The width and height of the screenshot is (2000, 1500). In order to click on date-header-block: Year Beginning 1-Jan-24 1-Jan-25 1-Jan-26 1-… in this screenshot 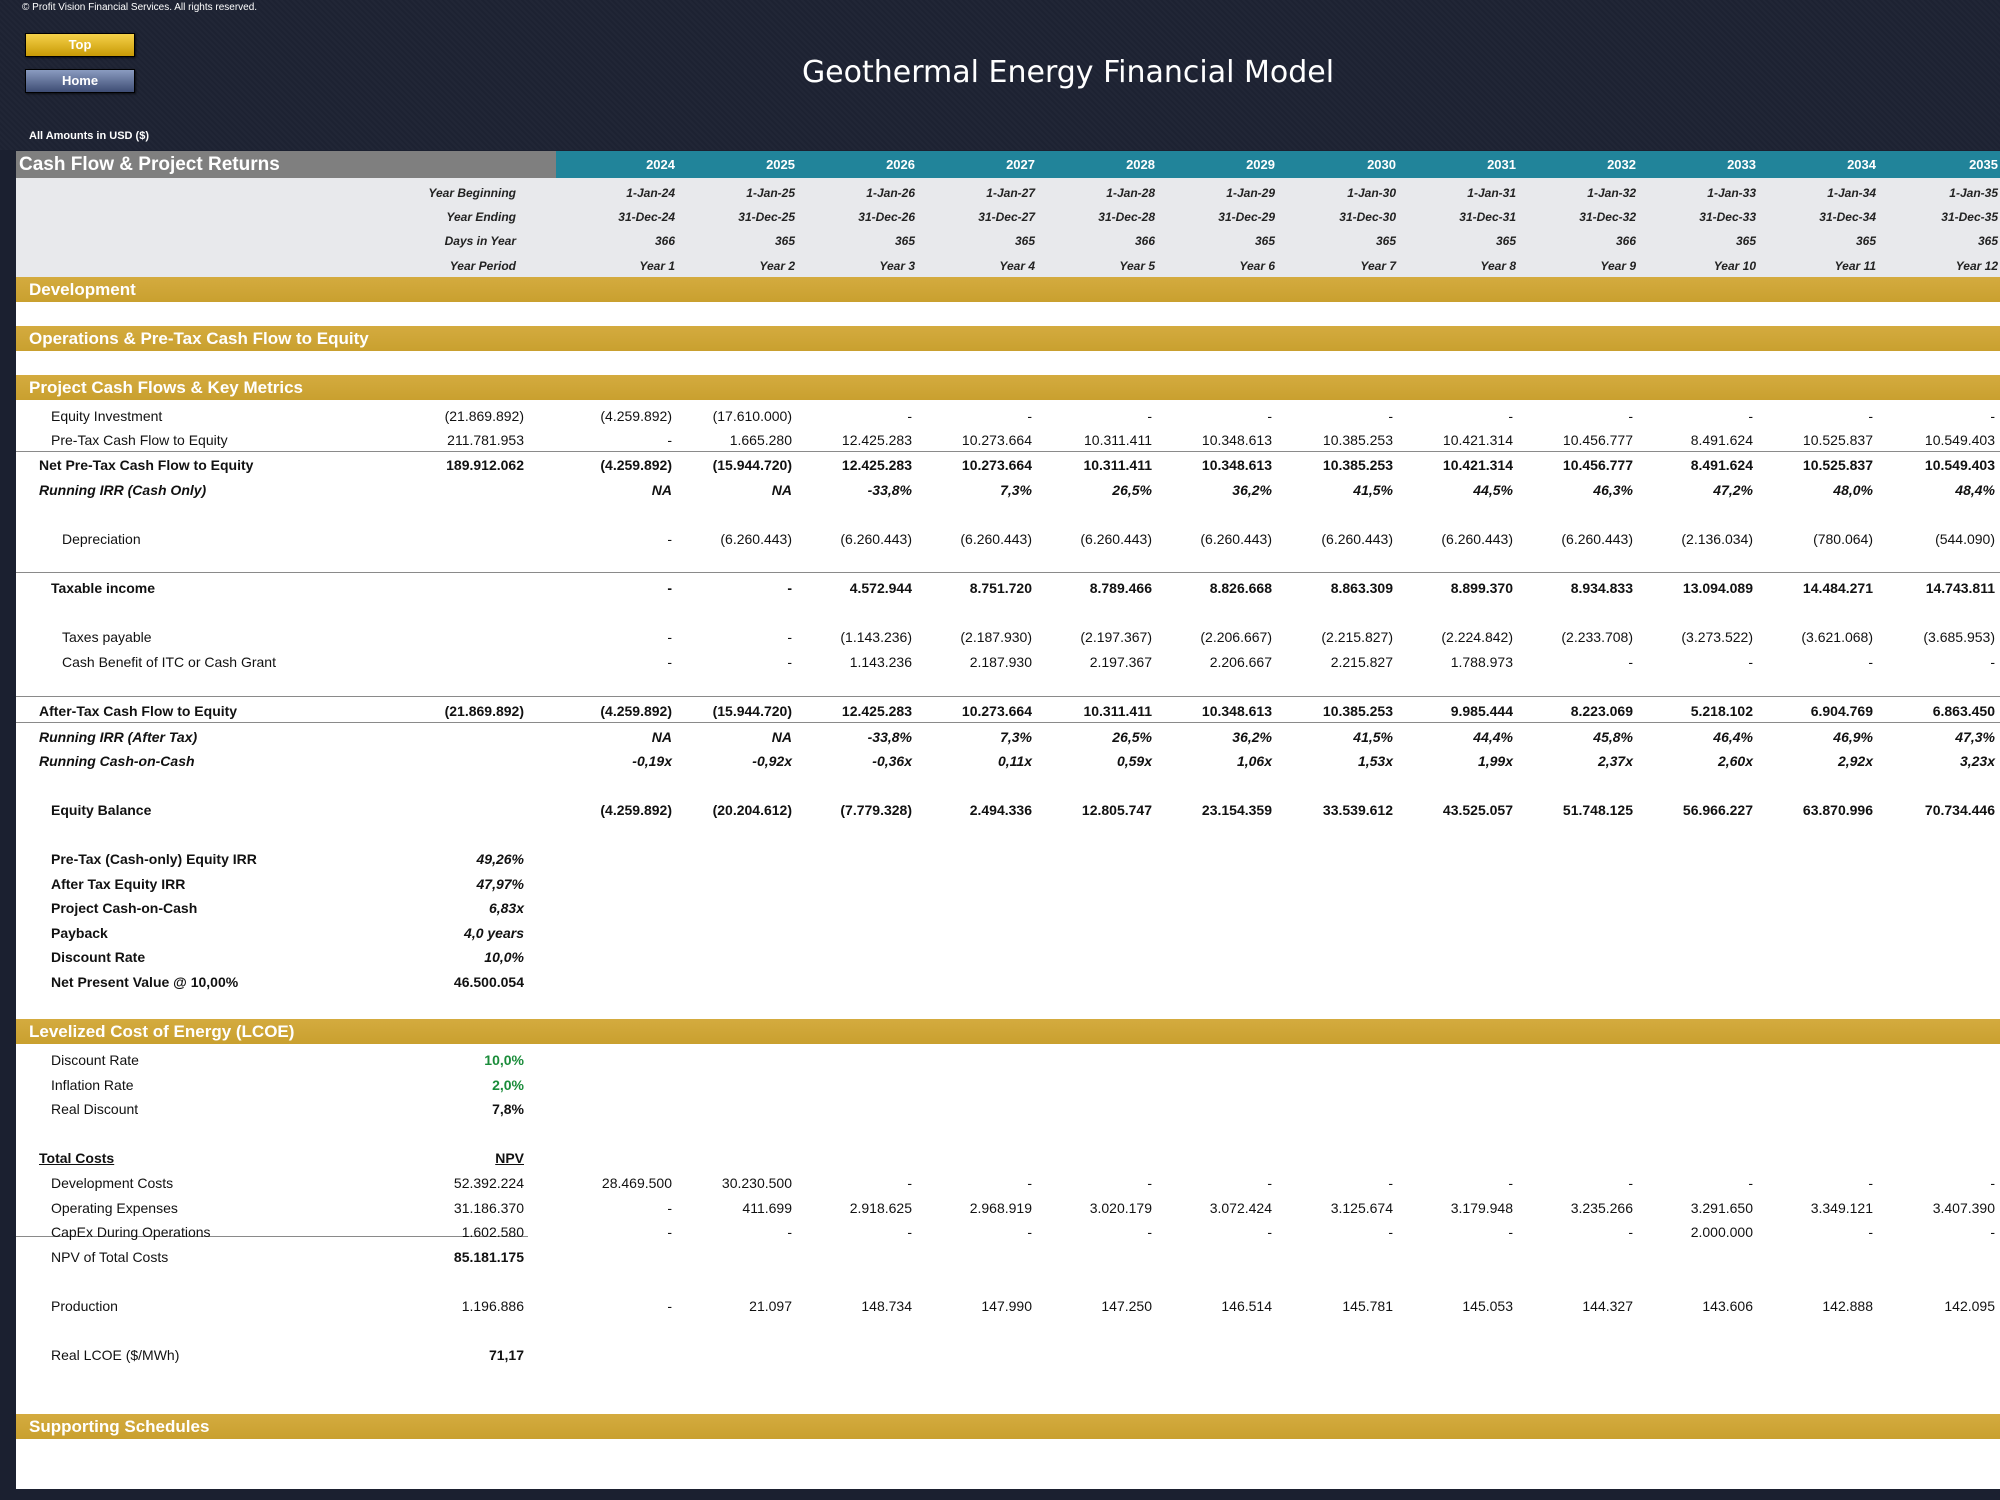, I will do `click(1008, 227)`.